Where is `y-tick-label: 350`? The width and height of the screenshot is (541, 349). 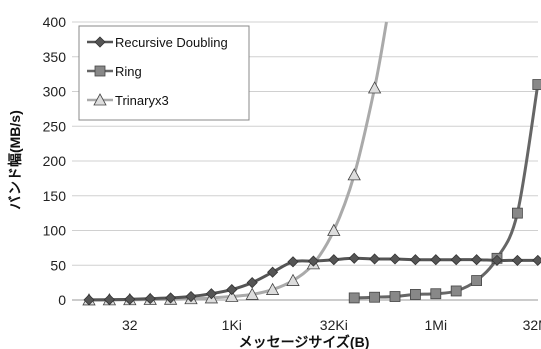
y-tick-label: 350 is located at coordinates (55, 57).